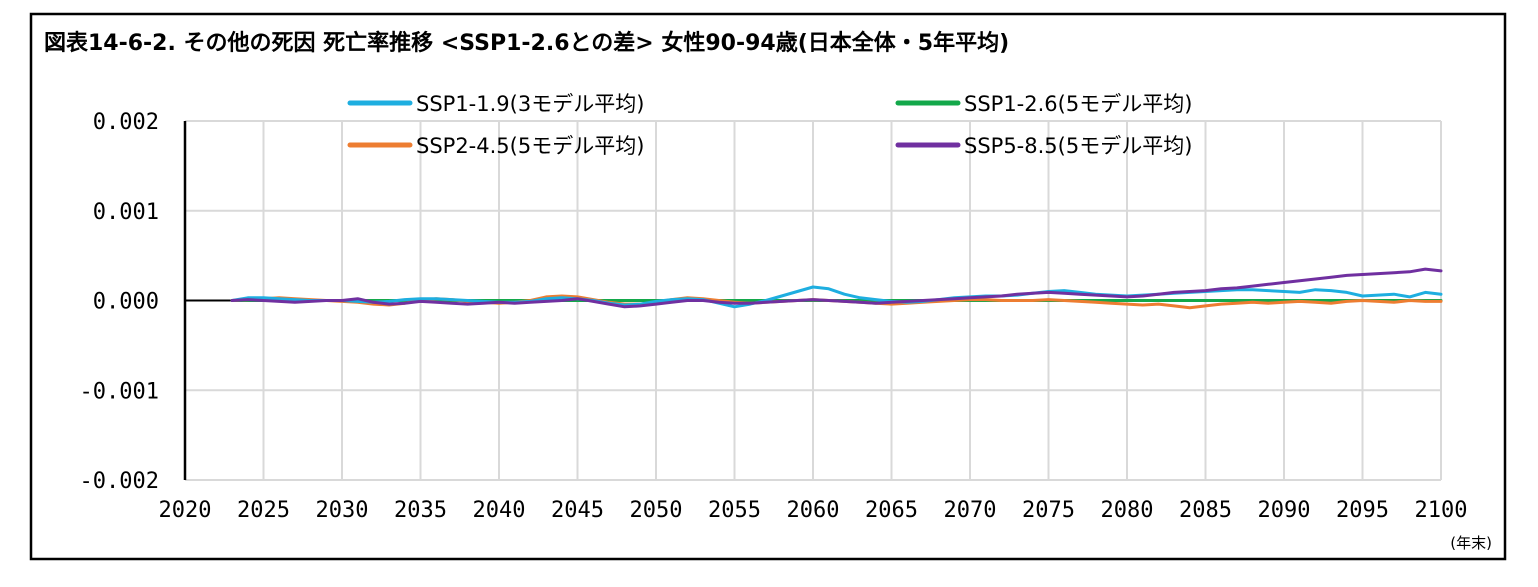 The image size is (1538, 587). Describe the element at coordinates (342, 510) in the screenshot. I see `x-tick-label: 2030` at that location.